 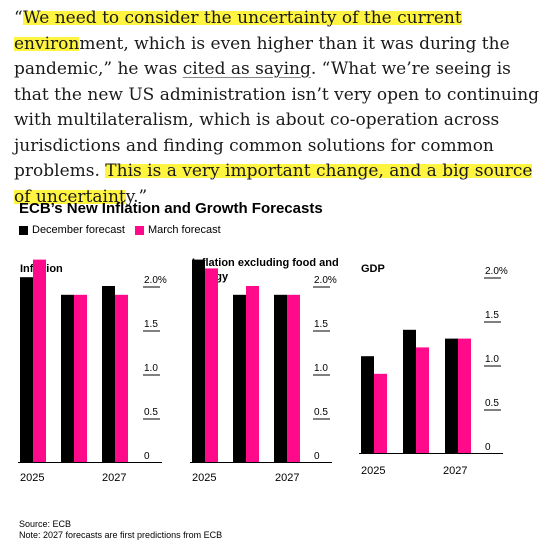 I want to click on legend-item-march: March forecast, so click(x=177, y=230).